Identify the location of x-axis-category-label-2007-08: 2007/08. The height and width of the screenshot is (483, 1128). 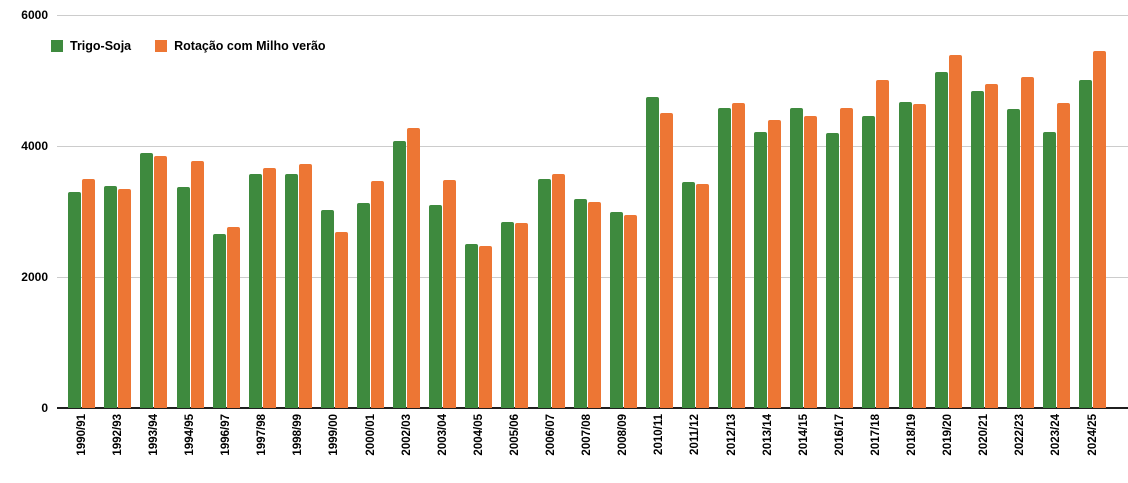
(587, 435).